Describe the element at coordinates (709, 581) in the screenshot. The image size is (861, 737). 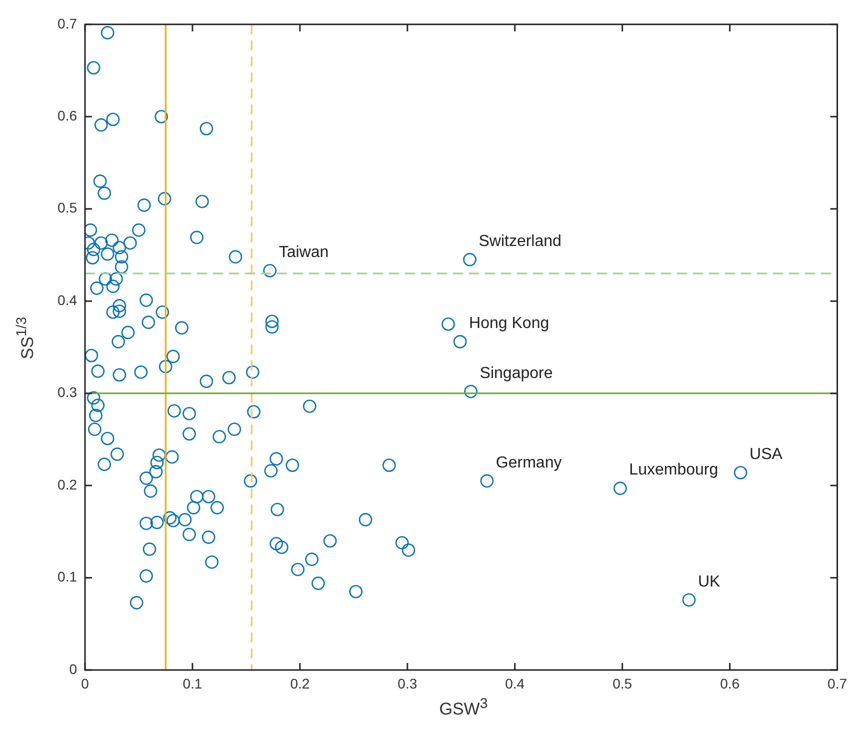
I see `annotation: UK` at that location.